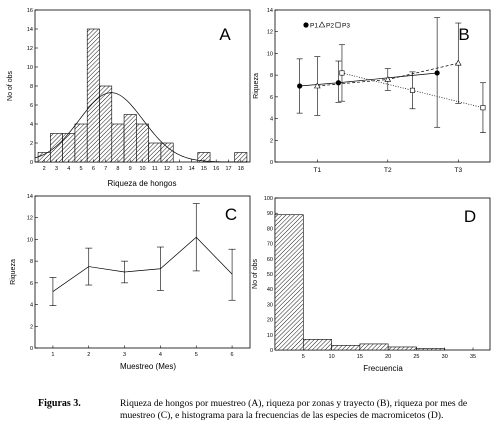 The width and height of the screenshot is (497, 445). Describe the element at coordinates (346, 26) in the screenshot. I see `panel-b-legend-label: P3` at that location.